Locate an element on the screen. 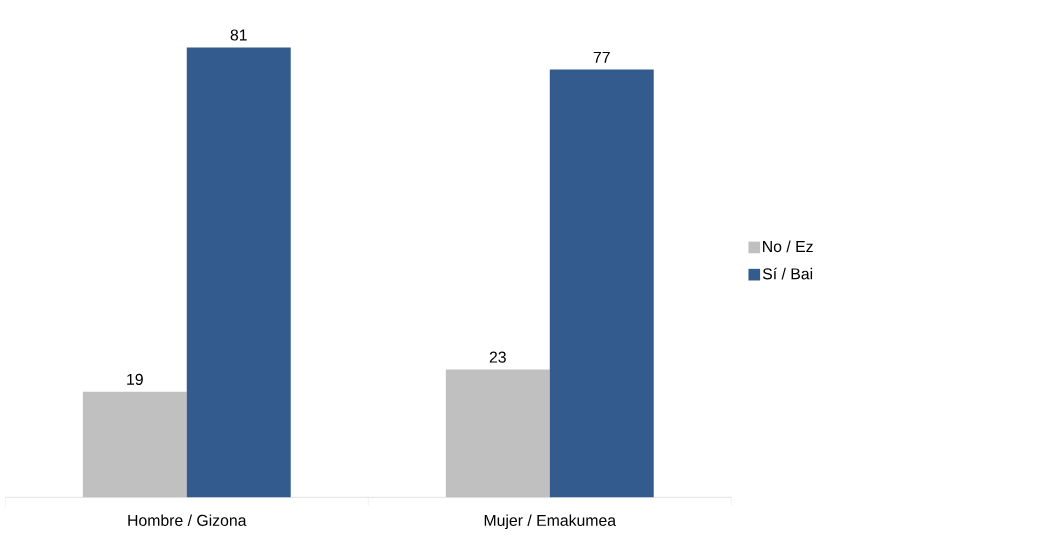 The height and width of the screenshot is (545, 1050). legend-label: No / Ez is located at coordinates (788, 246).